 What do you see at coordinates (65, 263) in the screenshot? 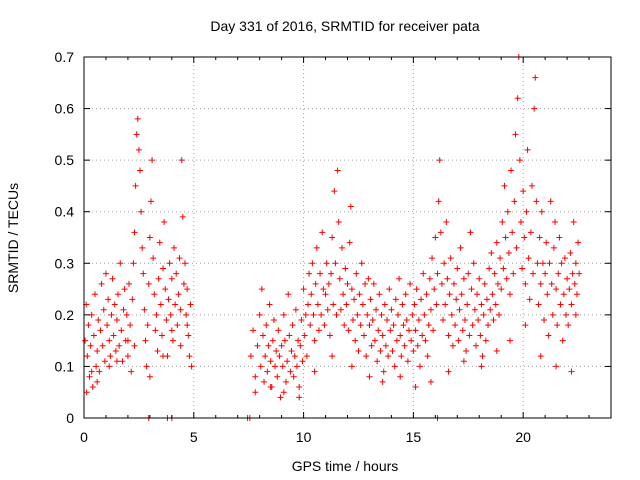
I see `y-tick-label: 0.3` at bounding box center [65, 263].